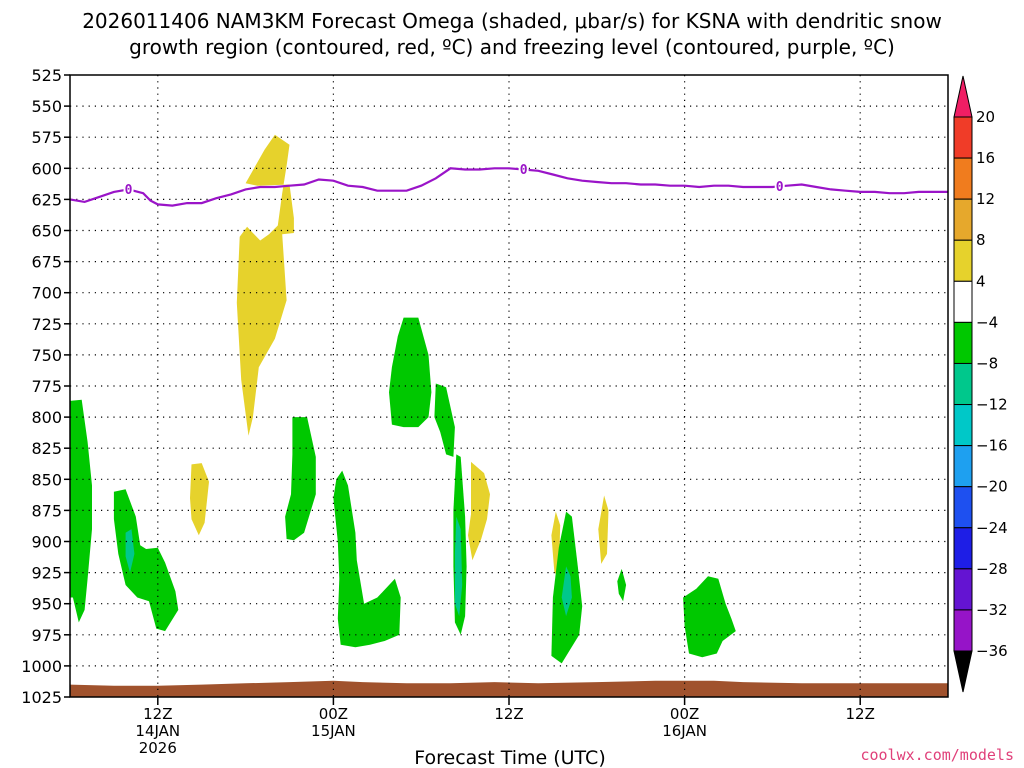 Image resolution: width=1024 pixels, height=768 pixels. What do you see at coordinates (992, 569) in the screenshot?
I see `colorbar-tick-label: −28` at bounding box center [992, 569].